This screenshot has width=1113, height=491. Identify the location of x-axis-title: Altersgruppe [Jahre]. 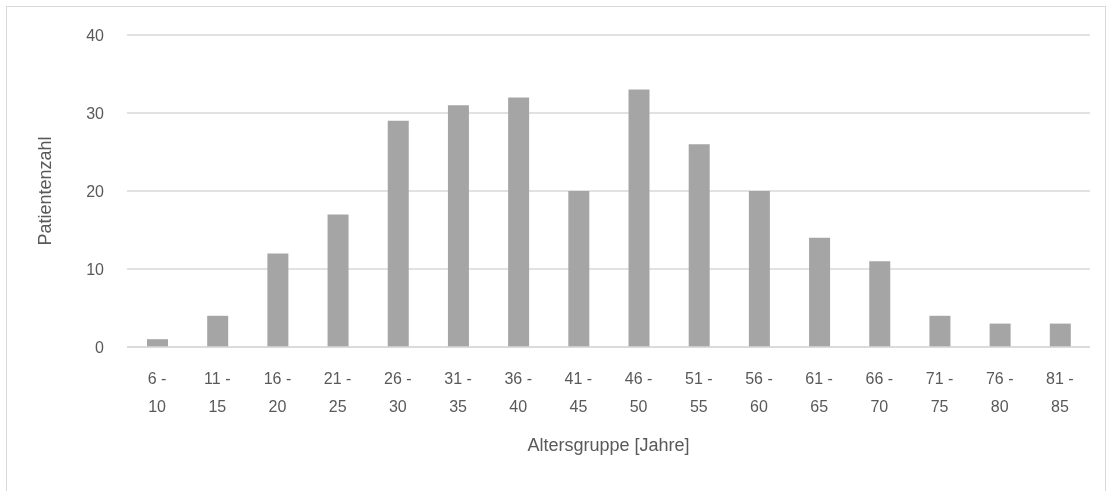
(608, 445).